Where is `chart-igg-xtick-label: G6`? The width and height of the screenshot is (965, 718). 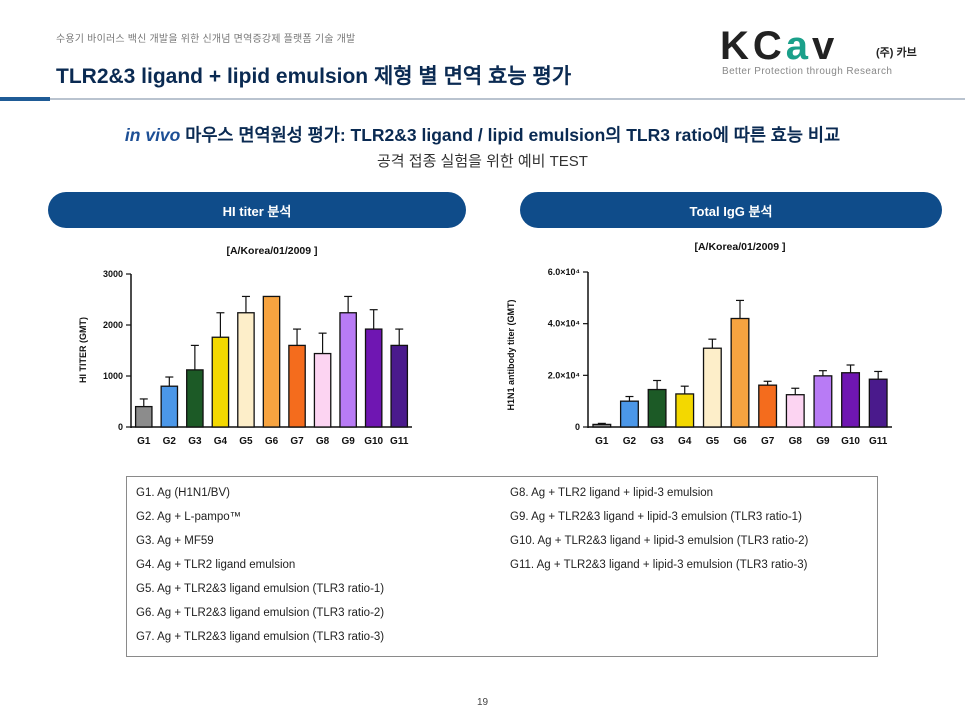
chart-igg-xtick-label: G6 is located at coordinates (740, 441).